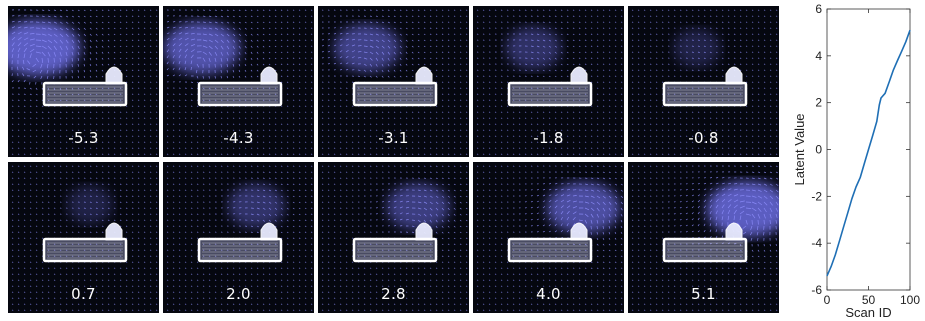 This screenshot has width=925, height=321. Describe the element at coordinates (816, 290) in the screenshot. I see `y-tick-label: -6` at that location.